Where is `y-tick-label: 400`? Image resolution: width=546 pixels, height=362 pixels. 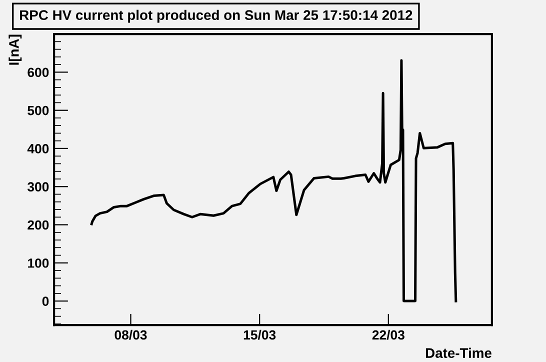
y-tick-label: 400 is located at coordinates (38, 149).